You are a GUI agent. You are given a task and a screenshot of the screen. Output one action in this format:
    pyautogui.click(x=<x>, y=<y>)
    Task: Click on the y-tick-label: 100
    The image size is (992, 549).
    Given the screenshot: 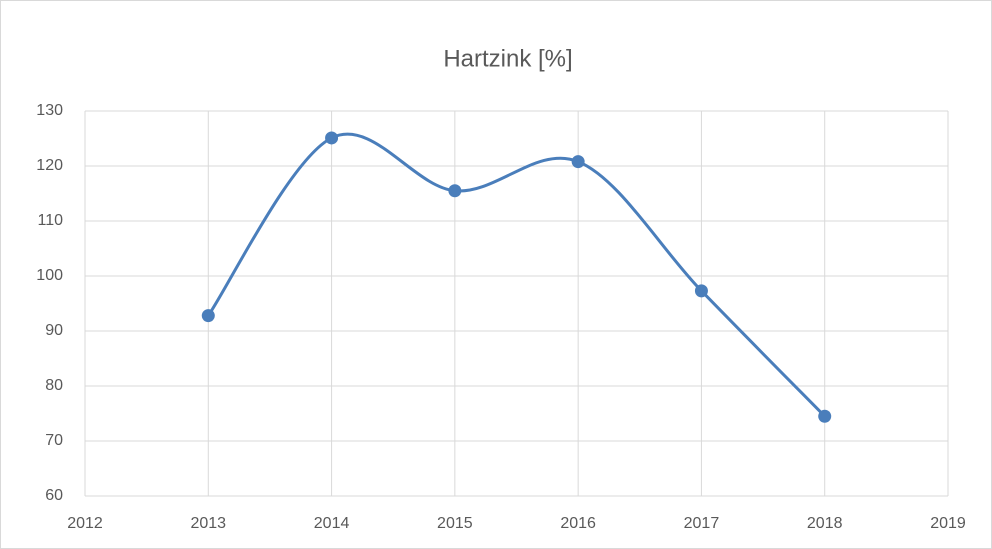 What is the action you would take?
    pyautogui.click(x=49, y=275)
    